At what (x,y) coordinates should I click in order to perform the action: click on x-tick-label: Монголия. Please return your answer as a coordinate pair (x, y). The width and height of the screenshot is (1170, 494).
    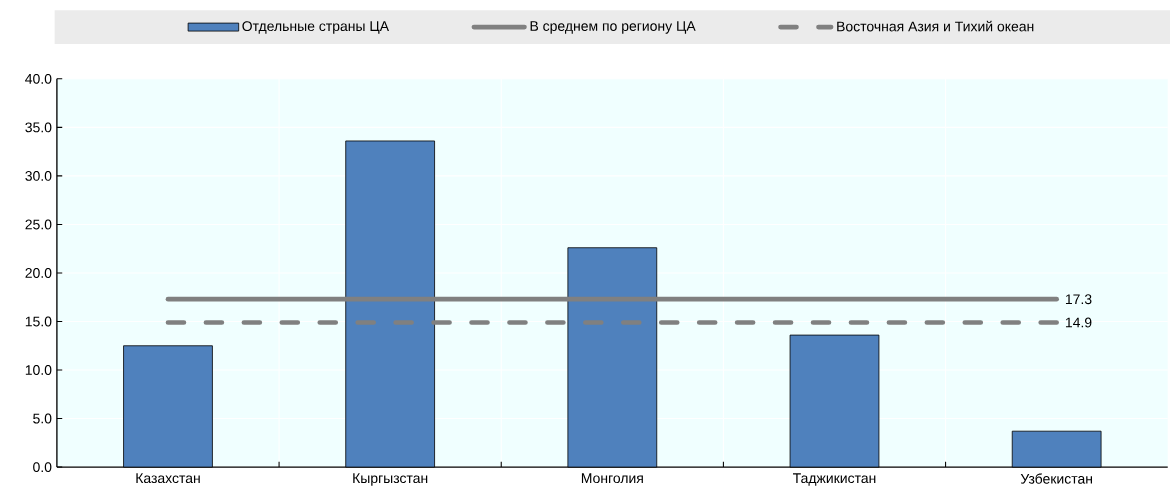
    Looking at the image, I should click on (612, 478).